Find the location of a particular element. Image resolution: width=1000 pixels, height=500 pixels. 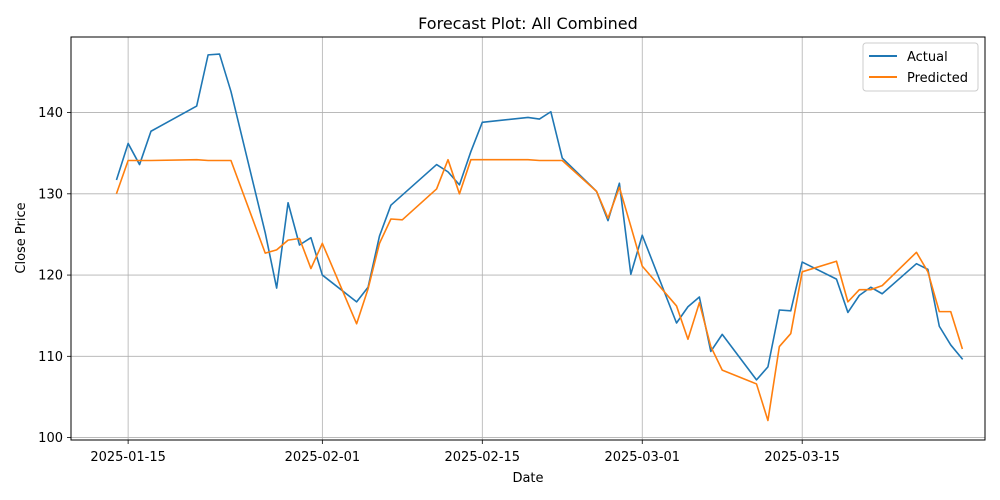

x-tick-label: 2025-03-01 is located at coordinates (642, 457).